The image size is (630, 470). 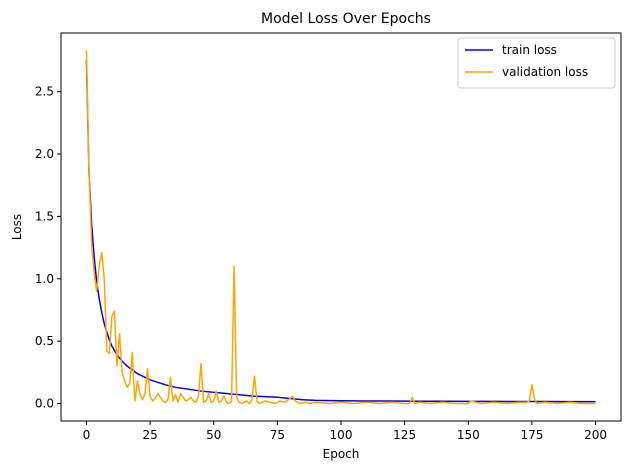 What do you see at coordinates (213, 435) in the screenshot?
I see `x-tick-label: 50` at bounding box center [213, 435].